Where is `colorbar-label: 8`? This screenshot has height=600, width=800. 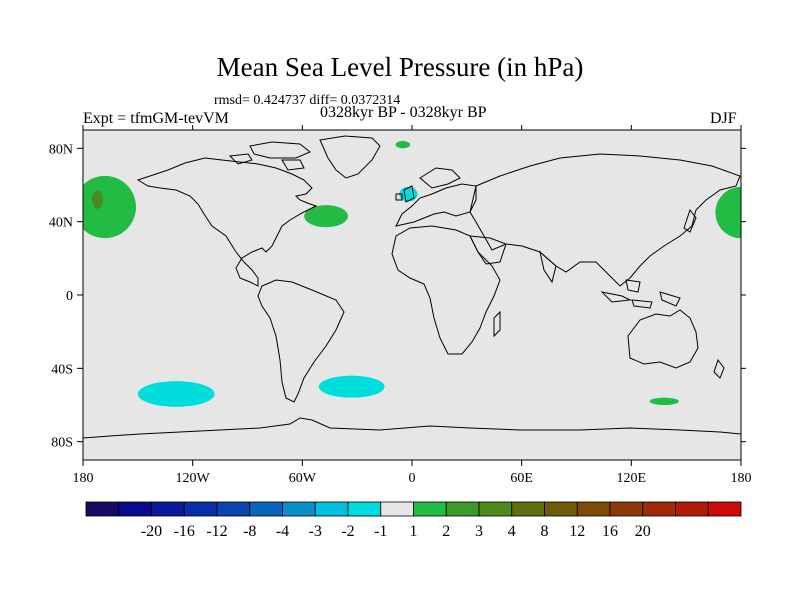 colorbar-label: 8 is located at coordinates (545, 531).